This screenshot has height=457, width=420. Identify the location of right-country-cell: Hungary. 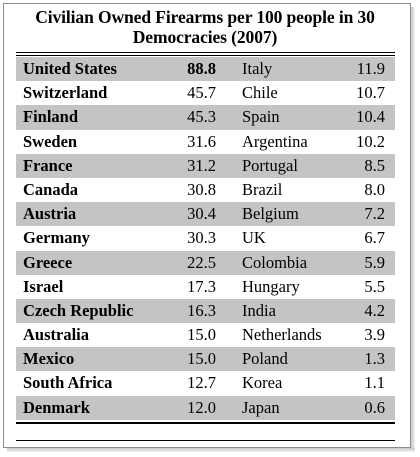
(271, 286).